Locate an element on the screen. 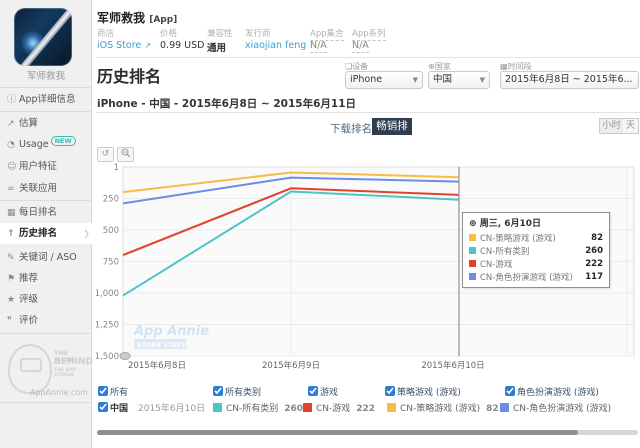 The height and width of the screenshot is (448, 640). sidebar-item-keywords-aso: ✎ 关键词 / ASO is located at coordinates (46, 257).